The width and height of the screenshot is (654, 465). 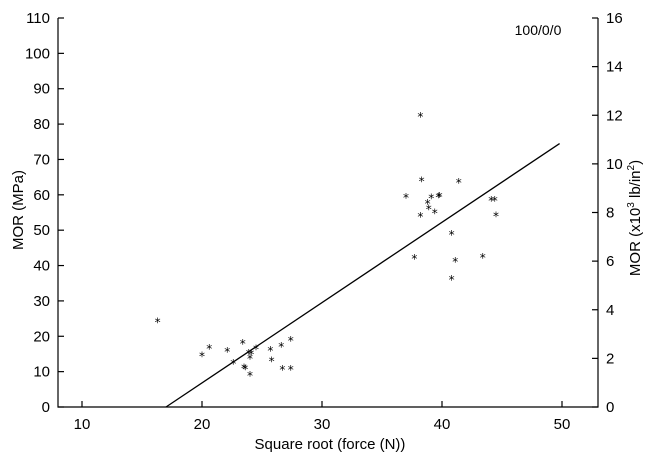 What do you see at coordinates (38, 18) in the screenshot?
I see `y-tick-label: 110` at bounding box center [38, 18].